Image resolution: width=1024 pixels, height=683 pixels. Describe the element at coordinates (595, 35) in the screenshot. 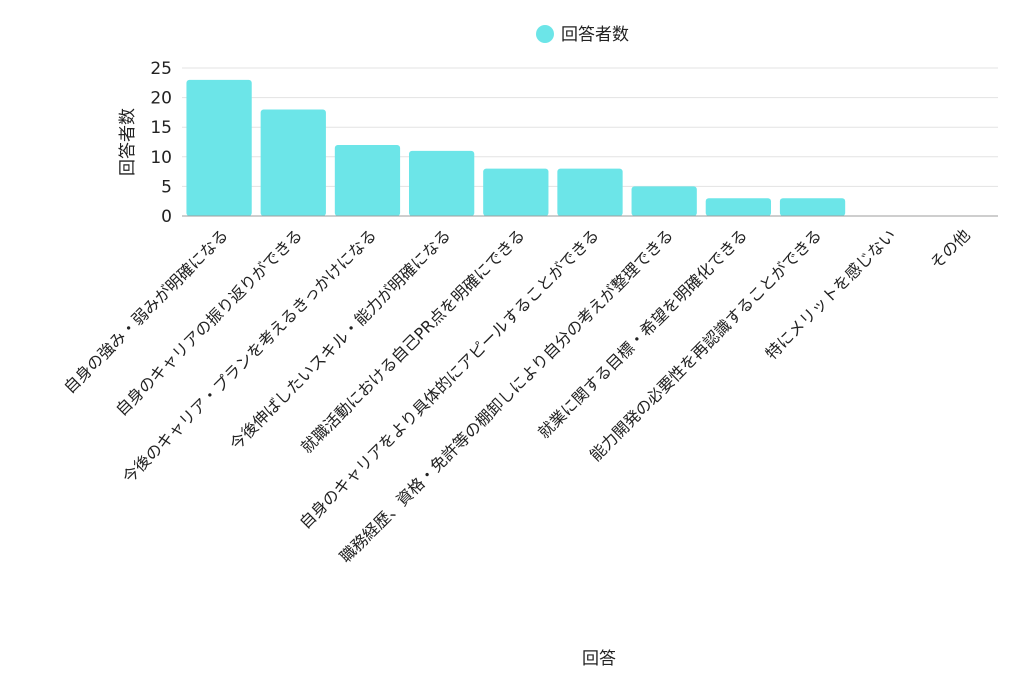

I see `legend-label: 回答者数` at that location.